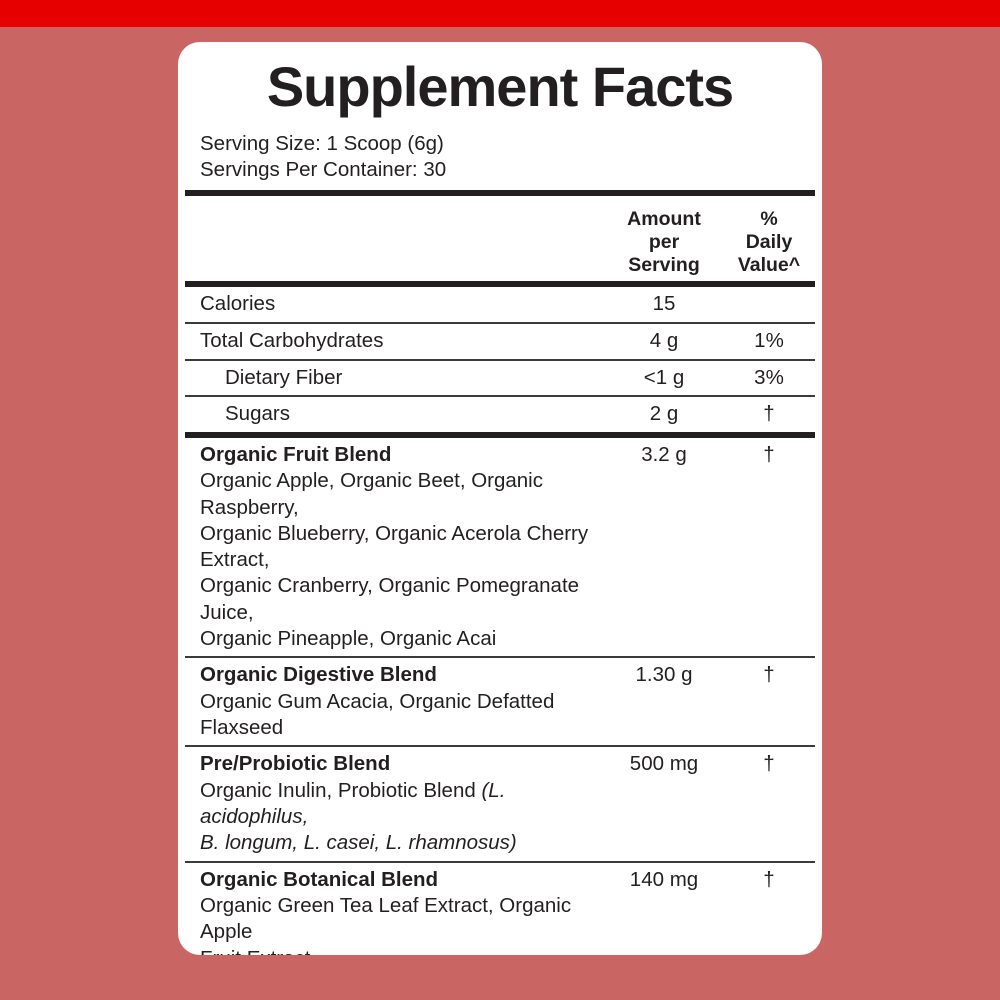  Describe the element at coordinates (500, 304) in the screenshot. I see `table-row: Calories 15` at that location.